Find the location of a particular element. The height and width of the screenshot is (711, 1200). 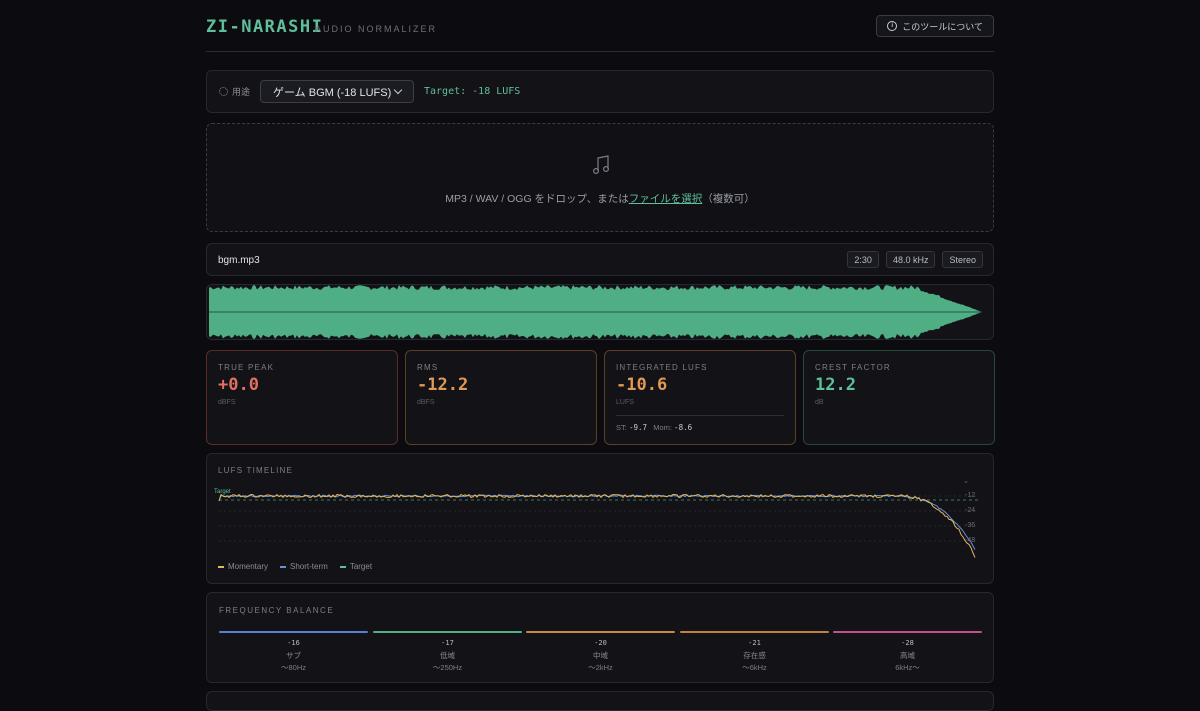

preset-label: 用途 is located at coordinates (234, 91).